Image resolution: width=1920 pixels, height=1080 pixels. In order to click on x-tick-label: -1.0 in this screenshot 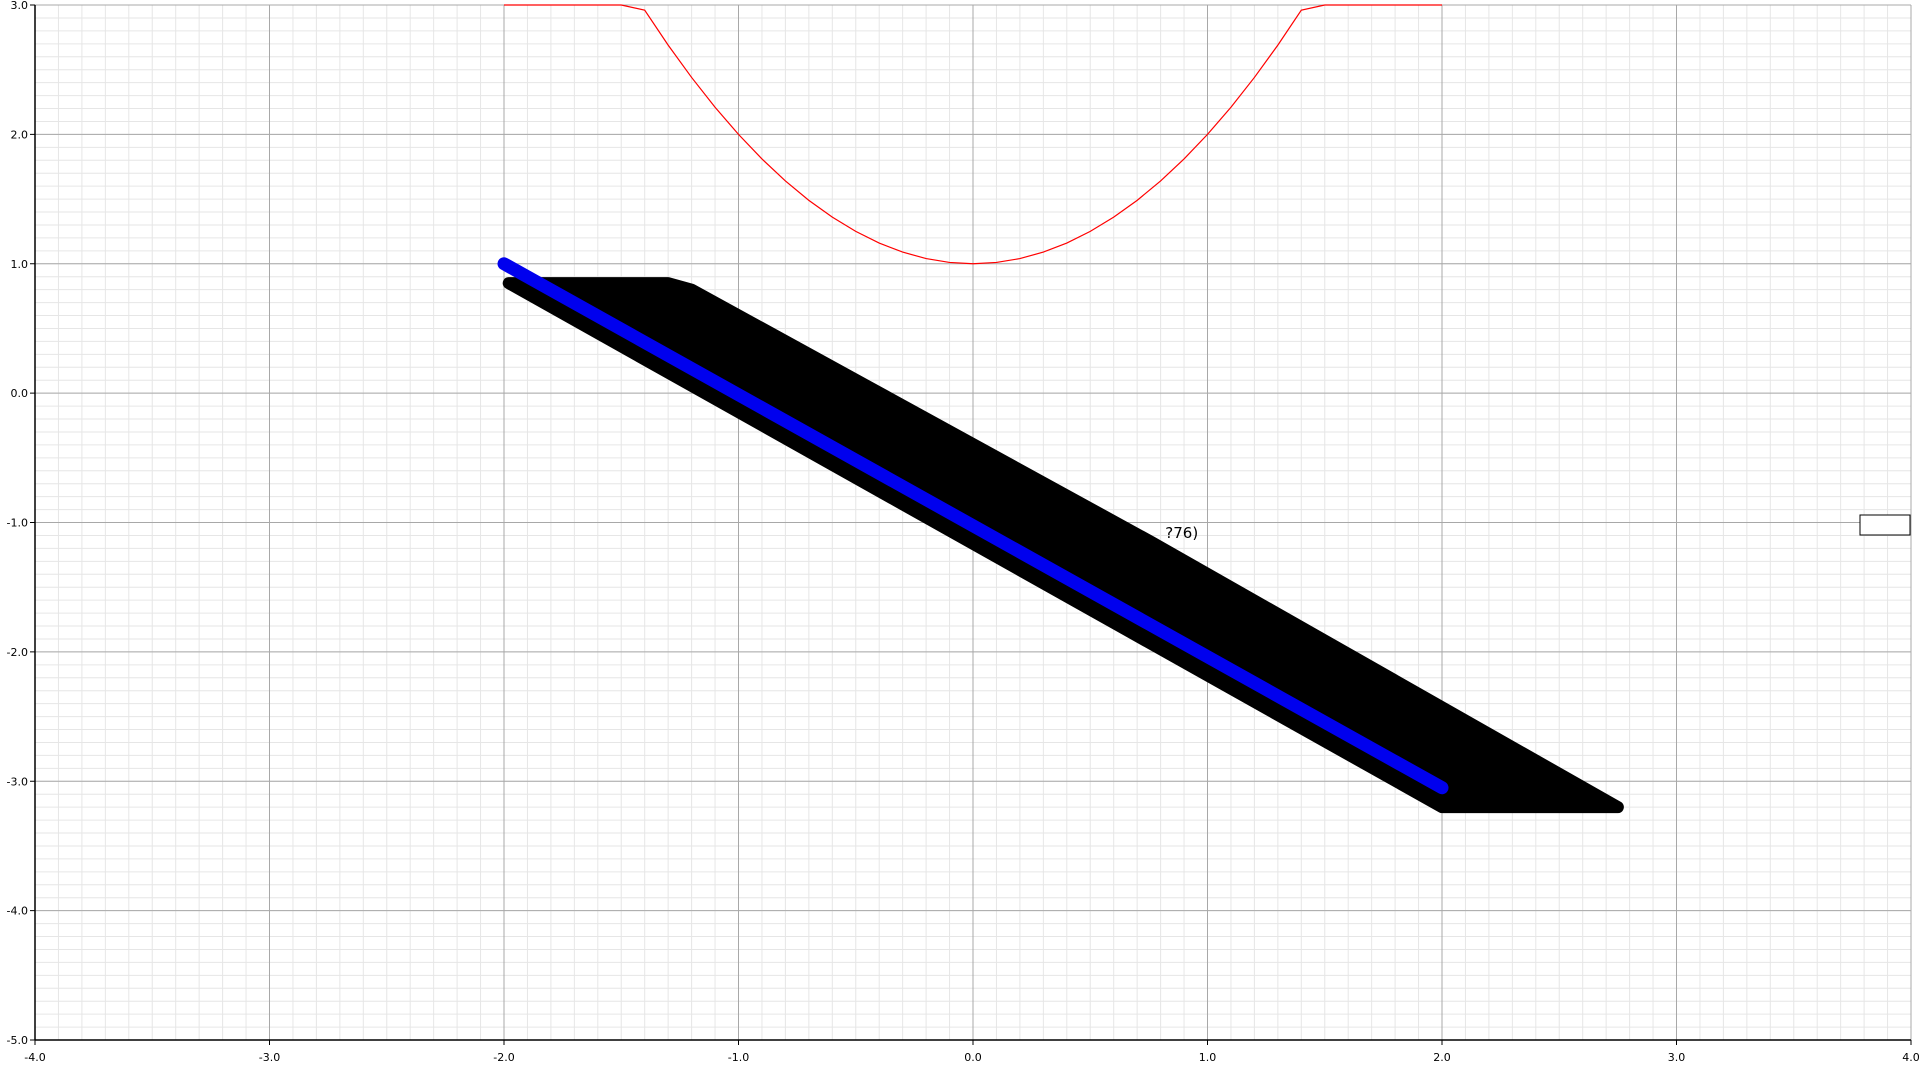, I will do `click(738, 1057)`.